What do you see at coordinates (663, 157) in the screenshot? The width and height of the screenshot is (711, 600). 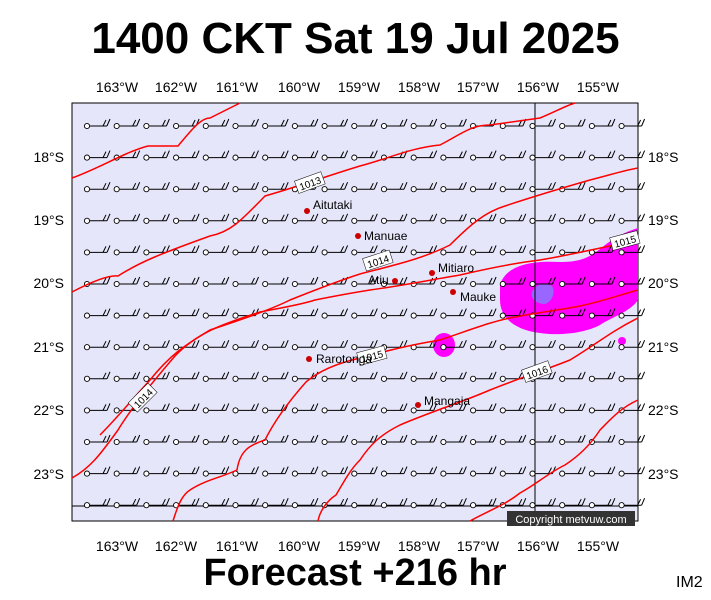 I see `lat-label: 18°S` at bounding box center [663, 157].